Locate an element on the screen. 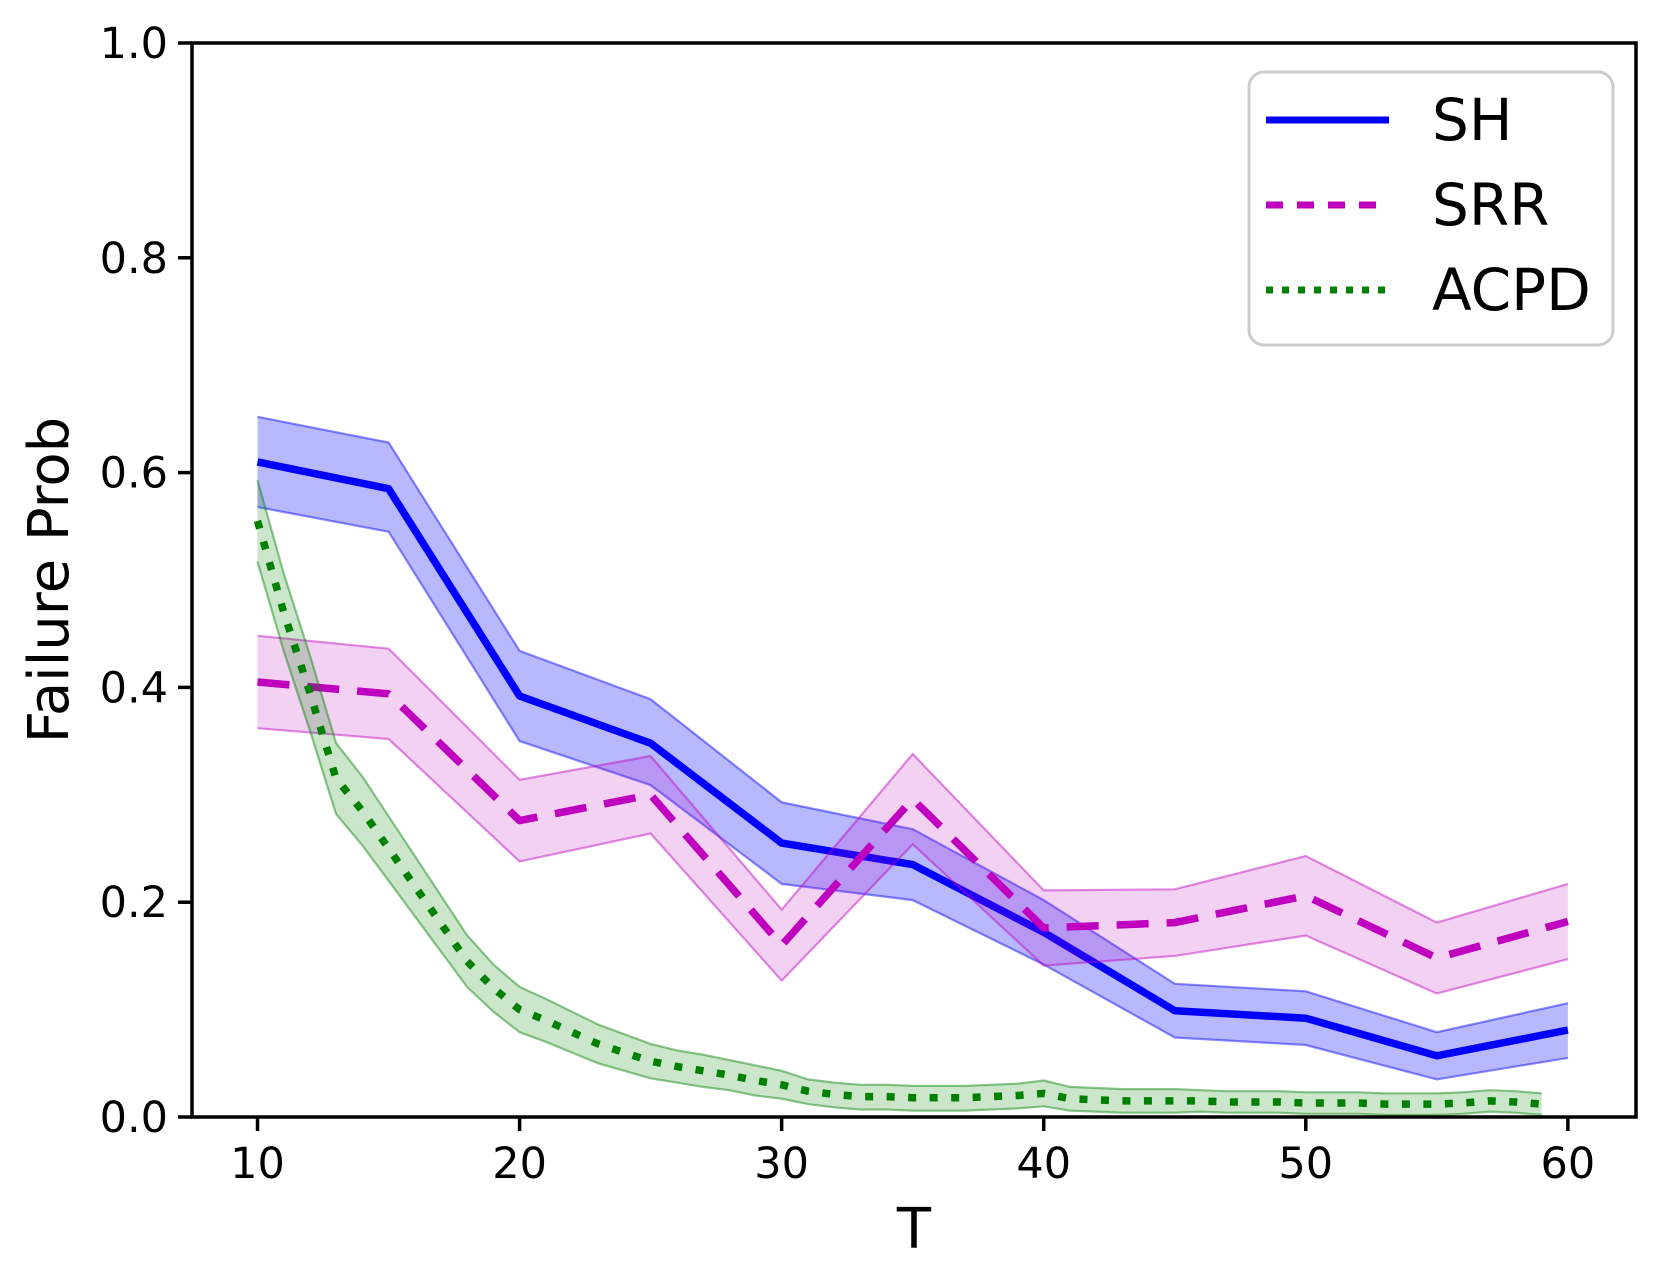 This screenshot has height=1284, width=1661. x-axis: 10 20 30 40 50 60 is located at coordinates (912, 1153).